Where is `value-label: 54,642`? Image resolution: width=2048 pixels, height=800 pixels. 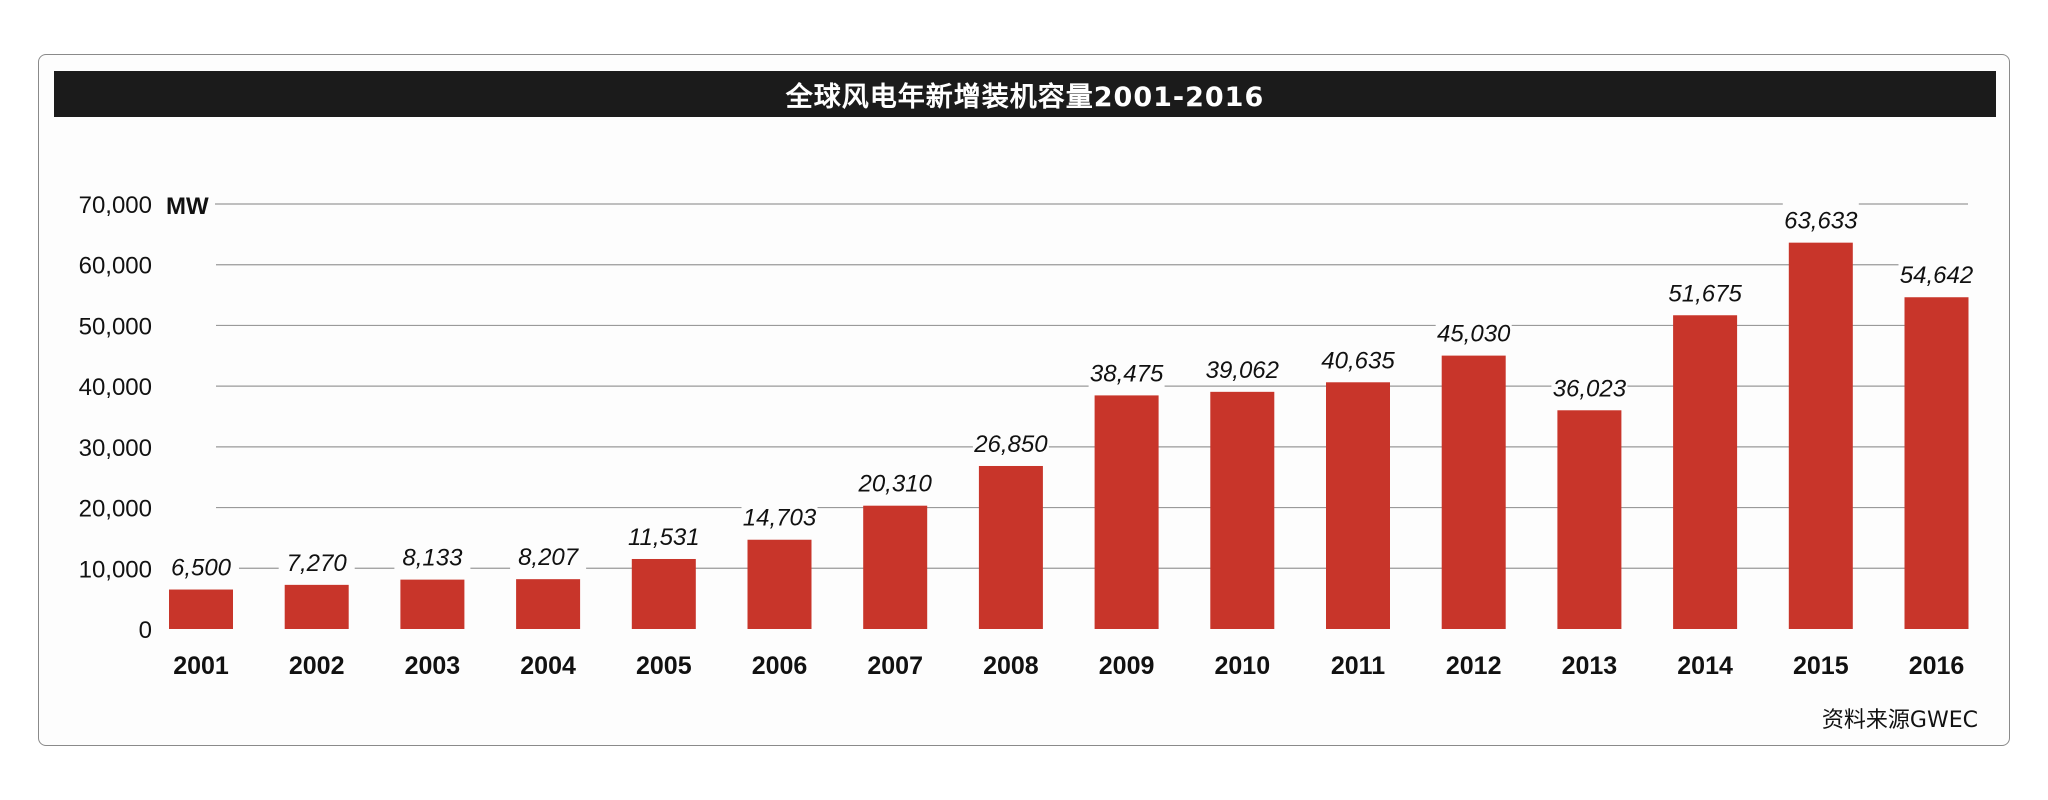 value-label: 54,642 is located at coordinates (1936, 275).